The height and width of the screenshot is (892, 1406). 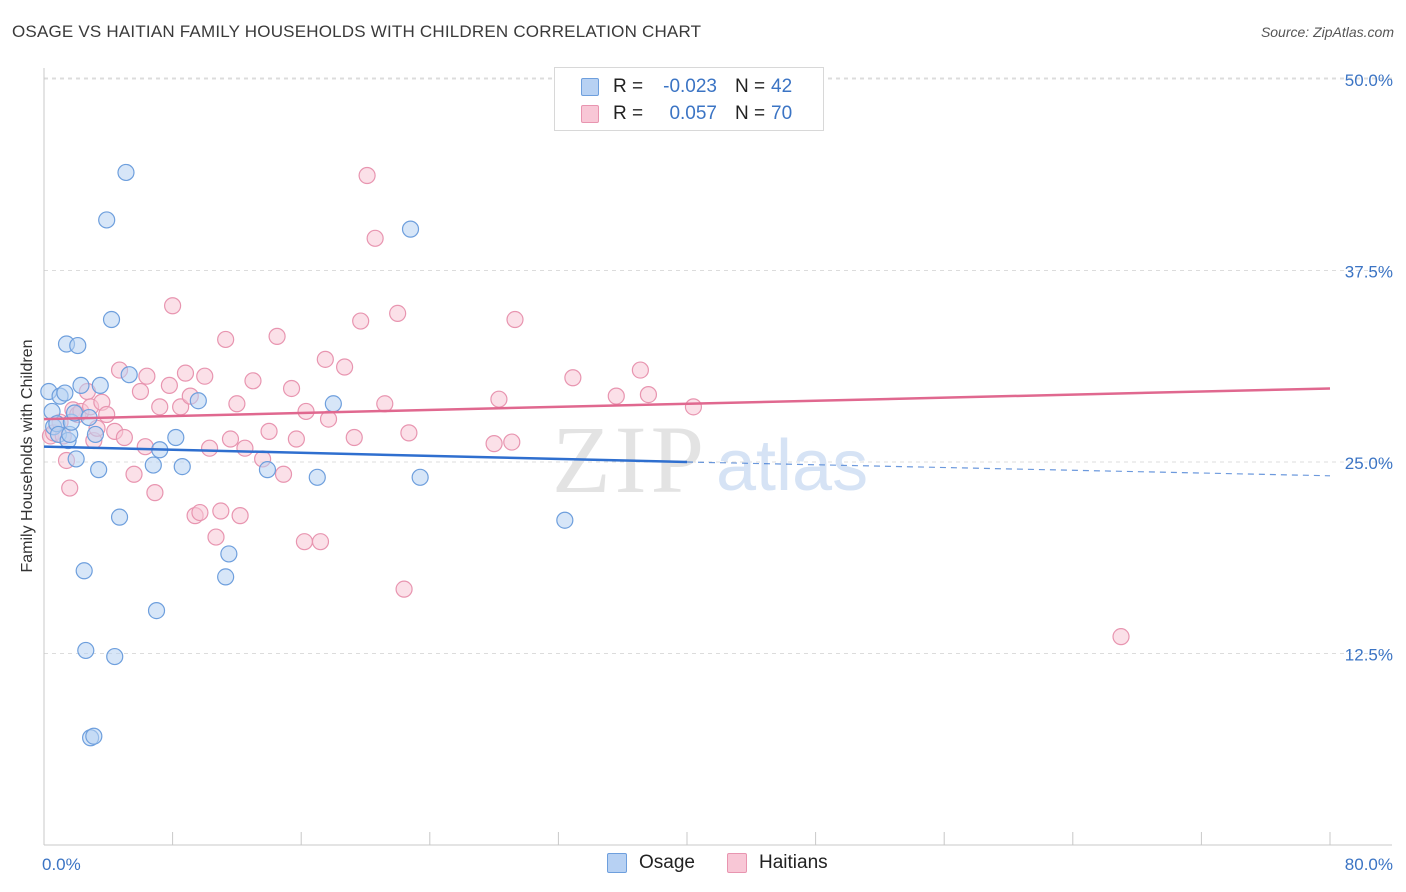 I want to click on haitians-r-label: R =, so click(x=628, y=113).